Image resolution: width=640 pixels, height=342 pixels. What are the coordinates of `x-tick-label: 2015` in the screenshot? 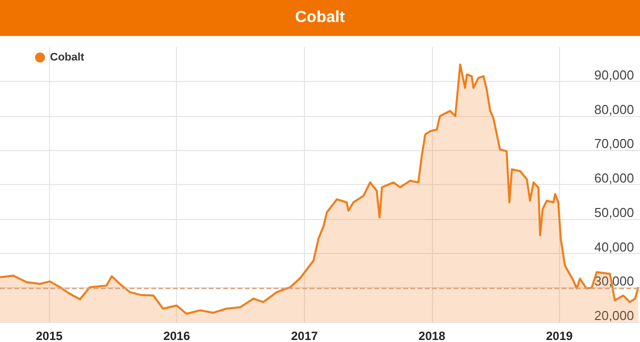 It's located at (49, 335).